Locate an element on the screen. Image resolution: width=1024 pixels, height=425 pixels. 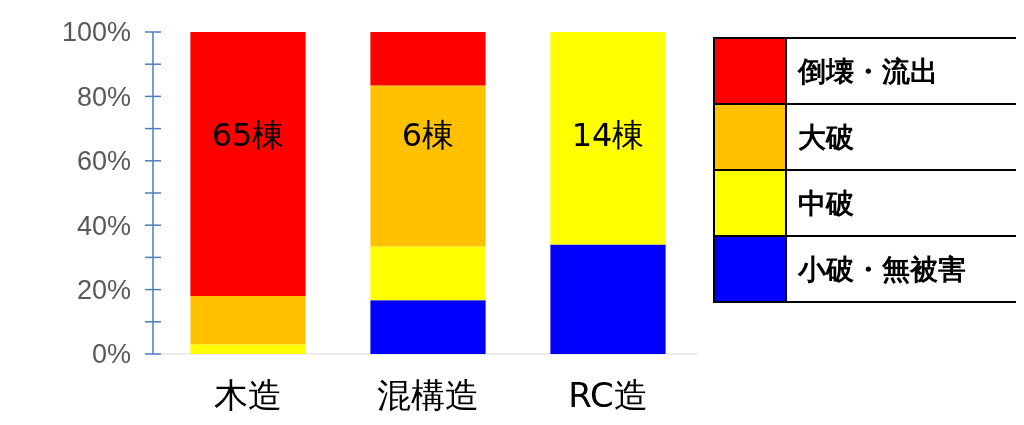
x-tick-label: 混構造 is located at coordinates (428, 395).